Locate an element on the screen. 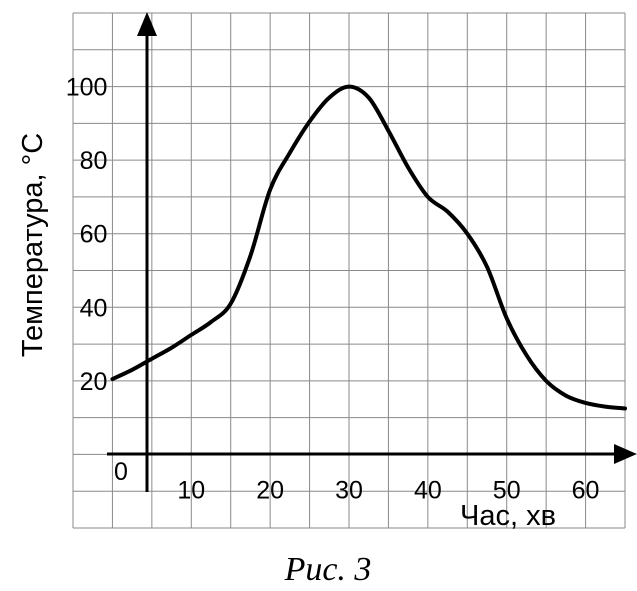  y-tick-label: 100 is located at coordinates (87, 88).